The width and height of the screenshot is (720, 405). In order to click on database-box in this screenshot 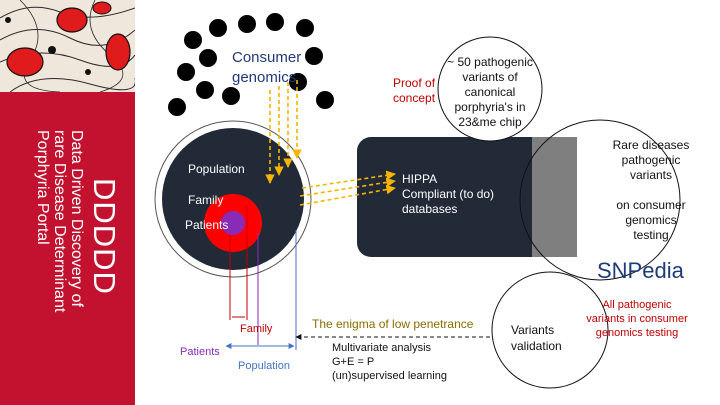, I will do `click(467, 197)`.